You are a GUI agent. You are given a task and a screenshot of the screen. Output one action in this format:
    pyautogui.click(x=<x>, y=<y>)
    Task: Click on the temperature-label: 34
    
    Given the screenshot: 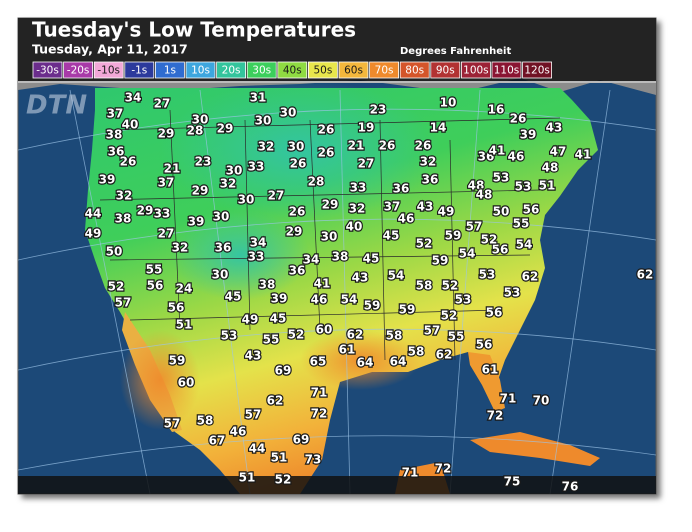 What is the action you would take?
    pyautogui.click(x=311, y=260)
    